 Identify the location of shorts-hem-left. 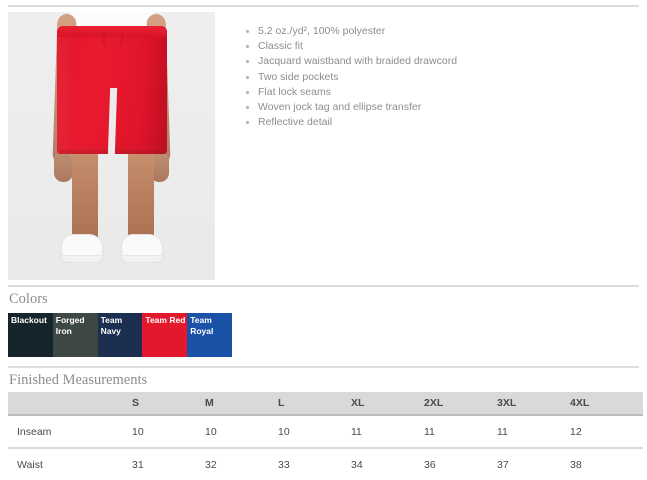
(84, 152).